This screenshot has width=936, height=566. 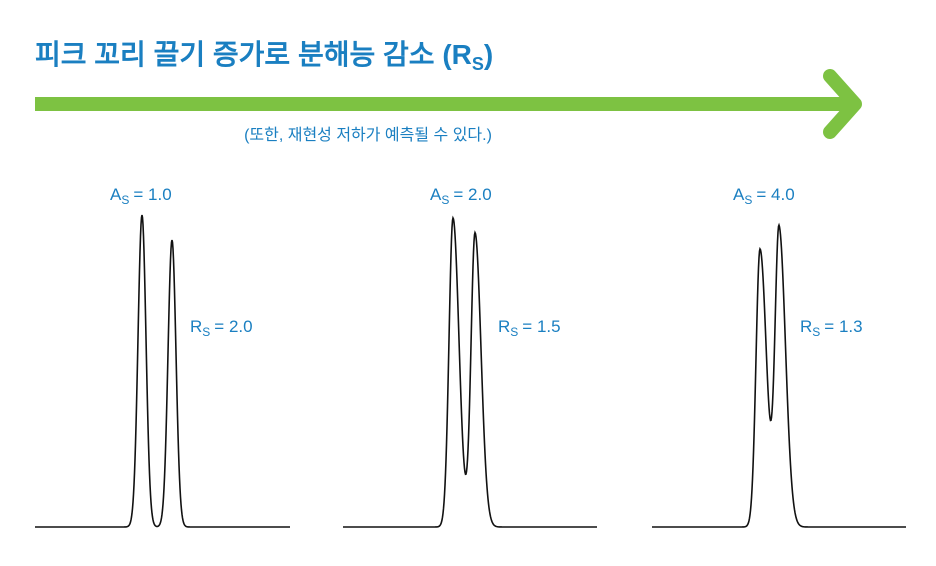 I want to click on asymmetry-label: AS = 4.0, so click(x=764, y=196).